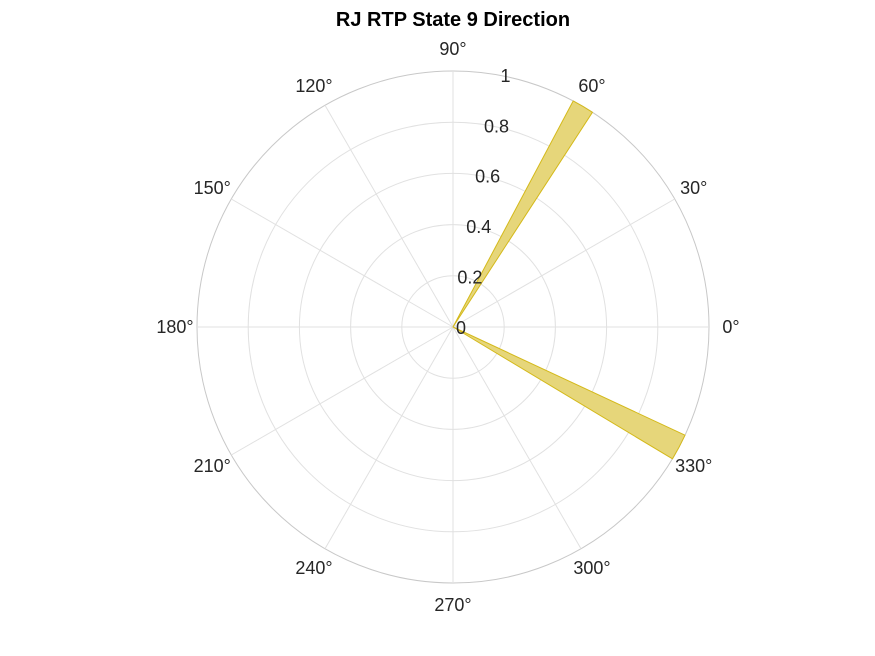 The image size is (875, 656). What do you see at coordinates (461, 328) in the screenshot?
I see `radial-tick-label: 0` at bounding box center [461, 328].